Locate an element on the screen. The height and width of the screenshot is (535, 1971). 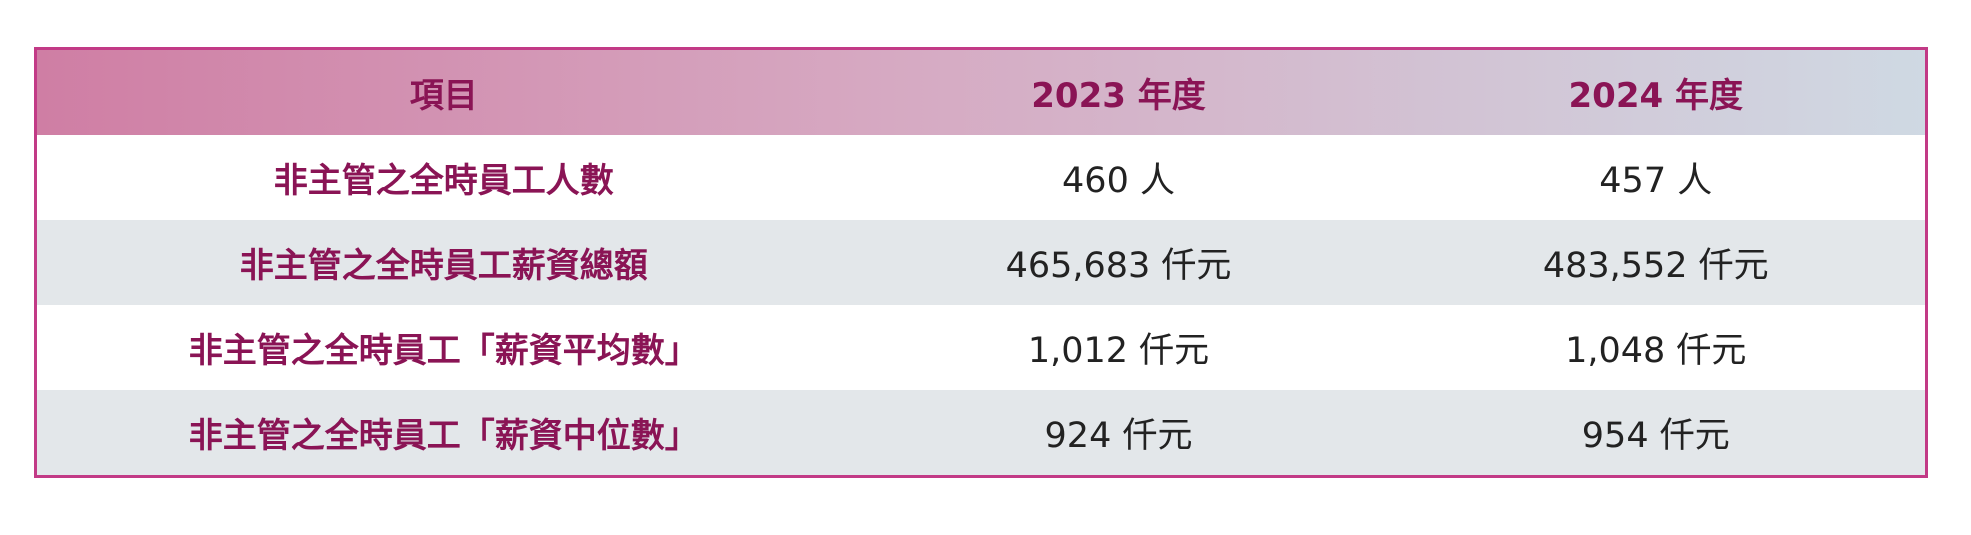
header-cell: 2024 年度 is located at coordinates (1655, 96).